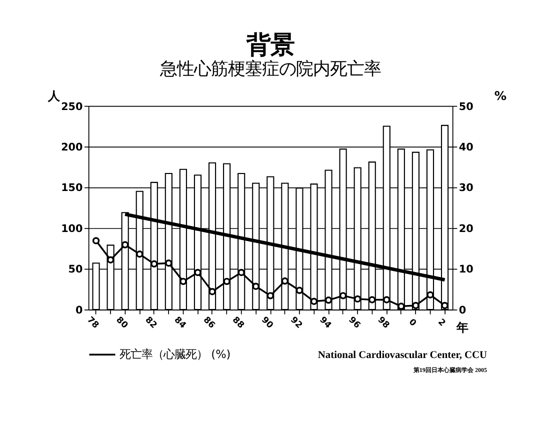 The width and height of the screenshot is (559, 428). What do you see at coordinates (72, 148) in the screenshot?
I see `y-tick-label: 200` at bounding box center [72, 148].